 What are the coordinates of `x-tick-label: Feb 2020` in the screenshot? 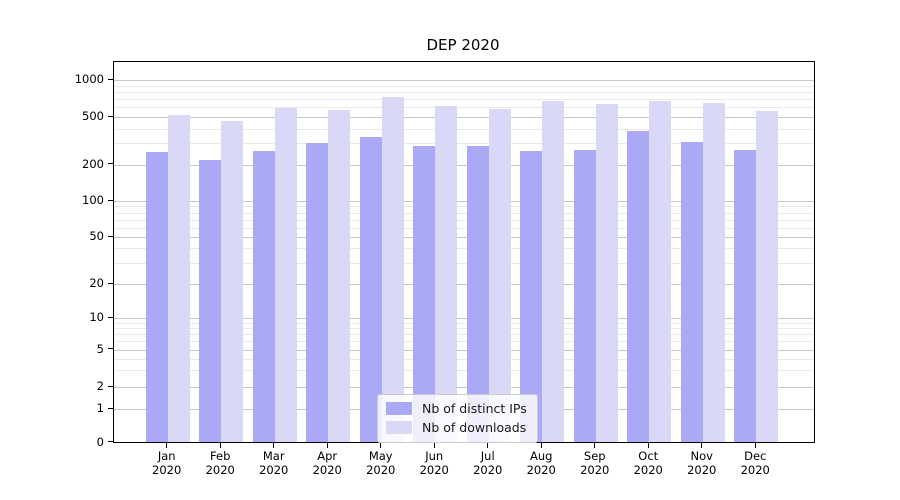 It's located at (220, 463).